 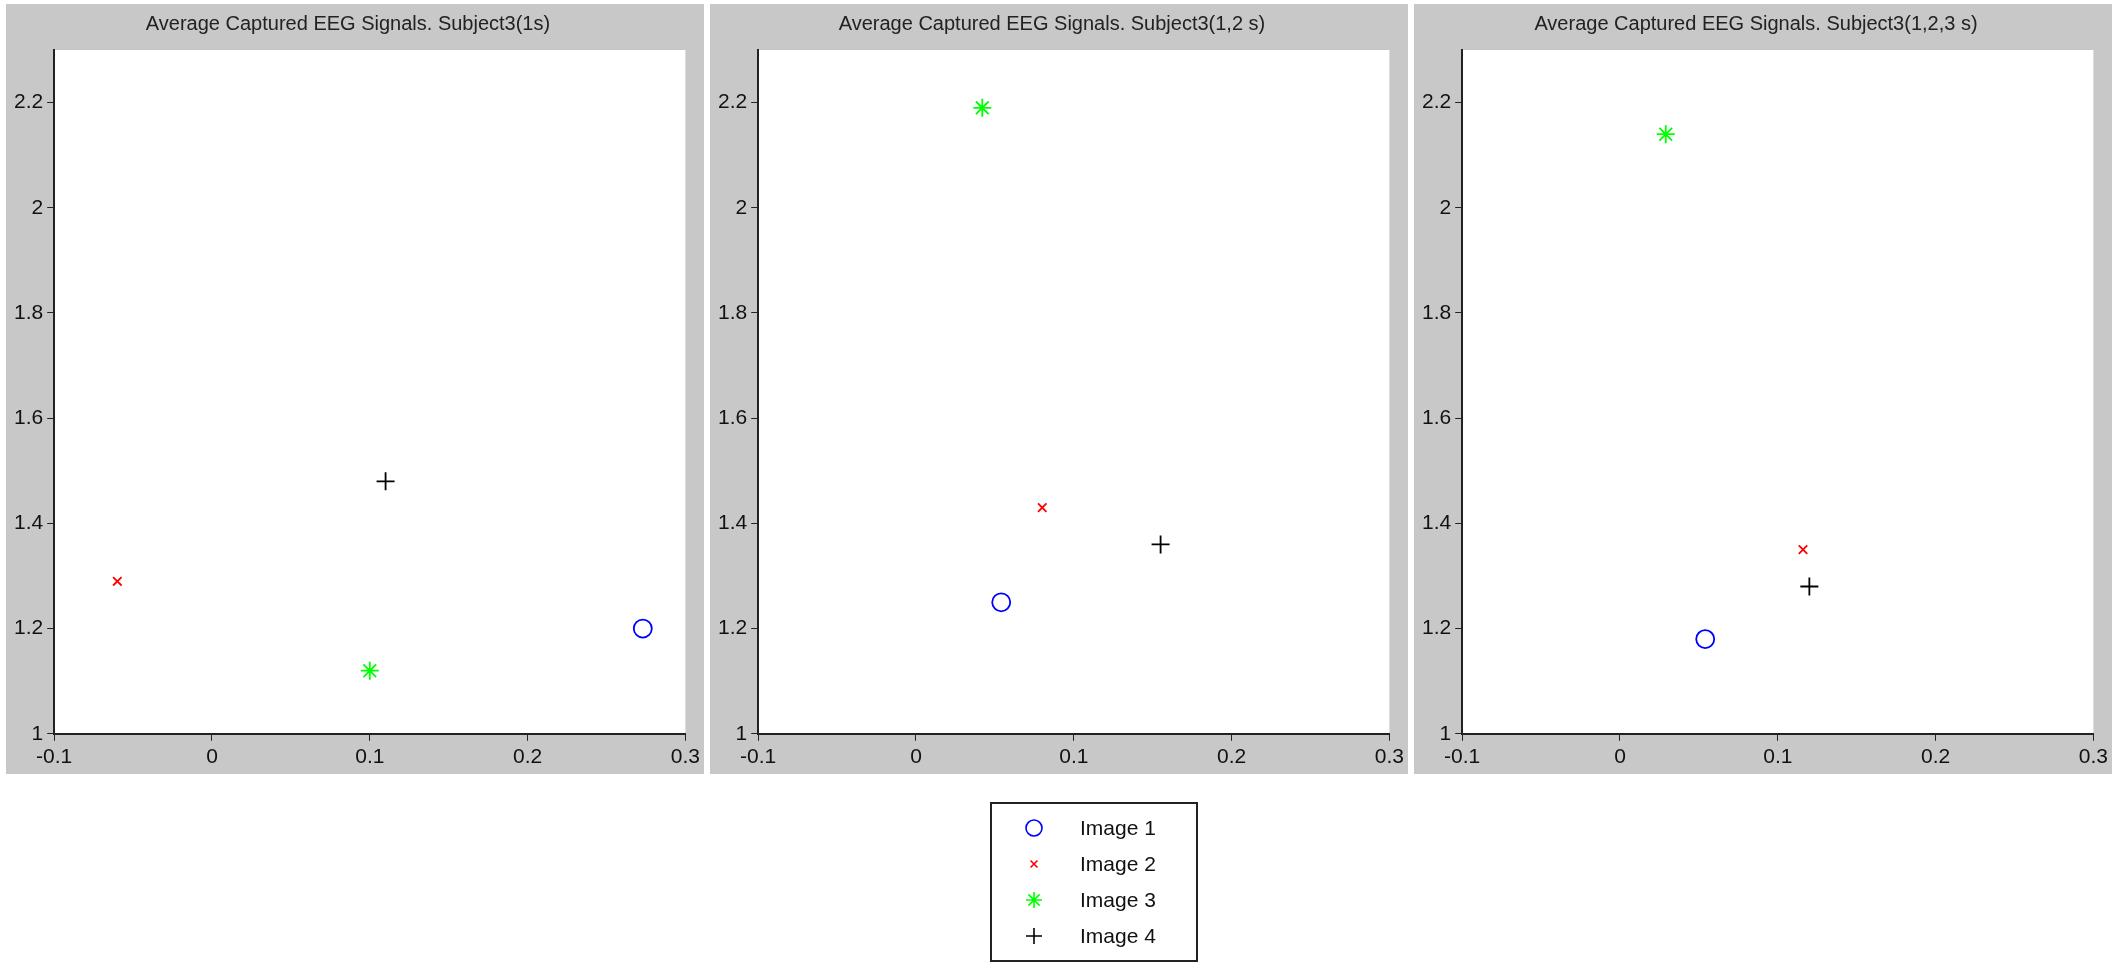 What do you see at coordinates (1118, 828) in the screenshot?
I see `legend-label: Image 1` at bounding box center [1118, 828].